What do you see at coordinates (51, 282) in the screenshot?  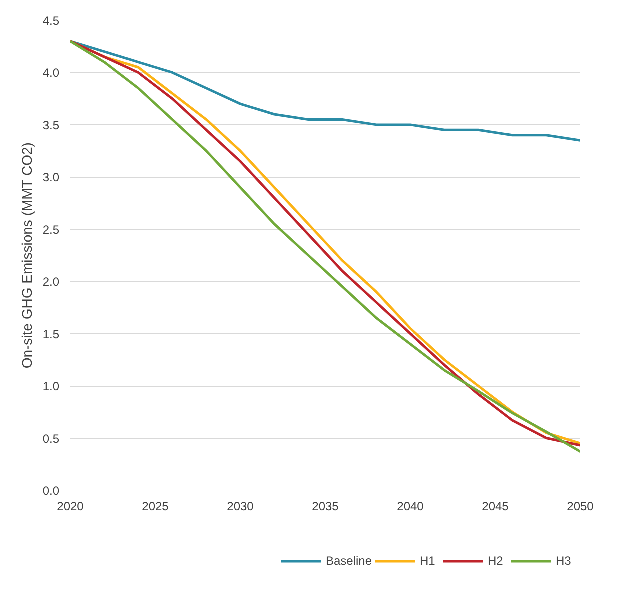 I see `y-tick-label: 2.0` at bounding box center [51, 282].